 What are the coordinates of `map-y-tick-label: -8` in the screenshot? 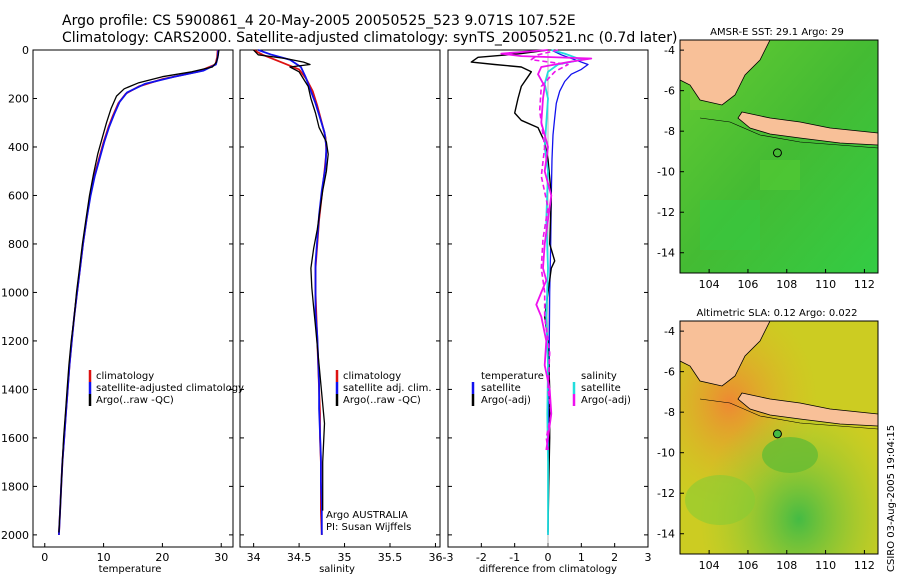 It's located at (669, 131).